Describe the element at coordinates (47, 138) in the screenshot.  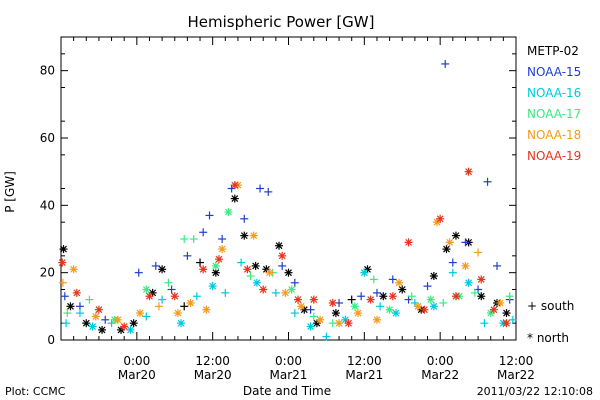
I see `y-tick-label: 60` at that location.